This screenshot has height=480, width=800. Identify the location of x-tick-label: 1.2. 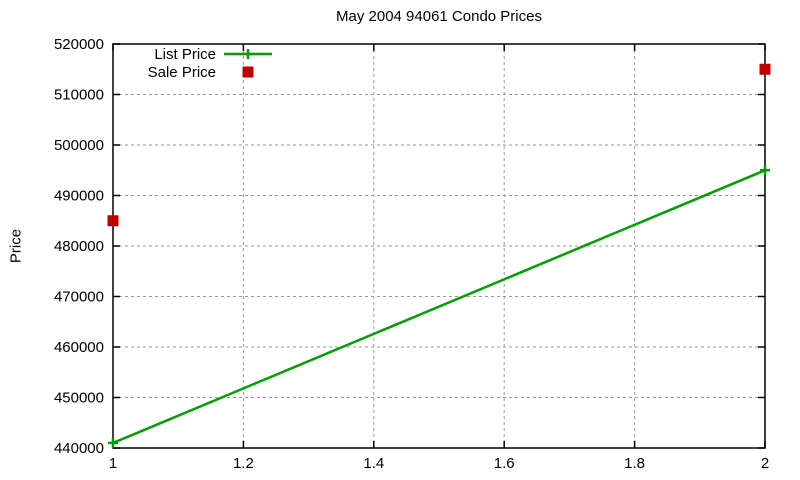
(243, 463).